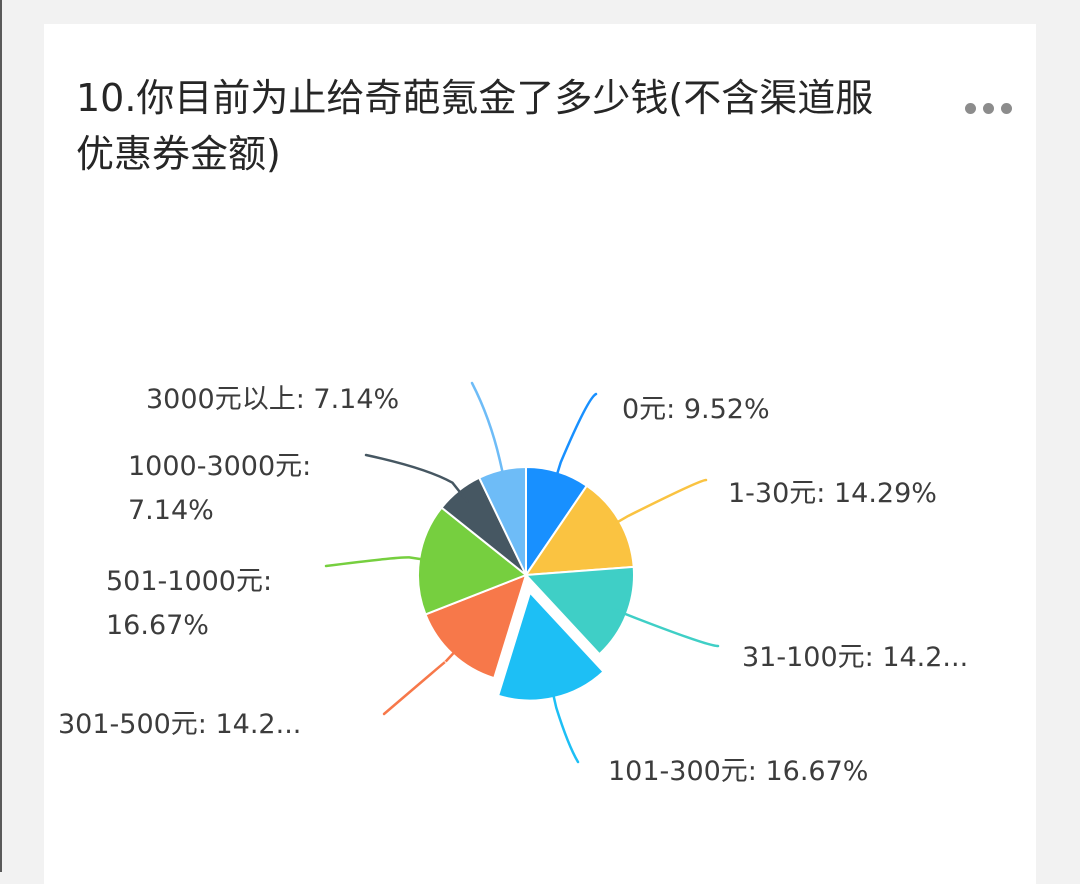 This screenshot has width=1080, height=884. I want to click on slice-label-line: 0元: 9.52%, so click(696, 409).